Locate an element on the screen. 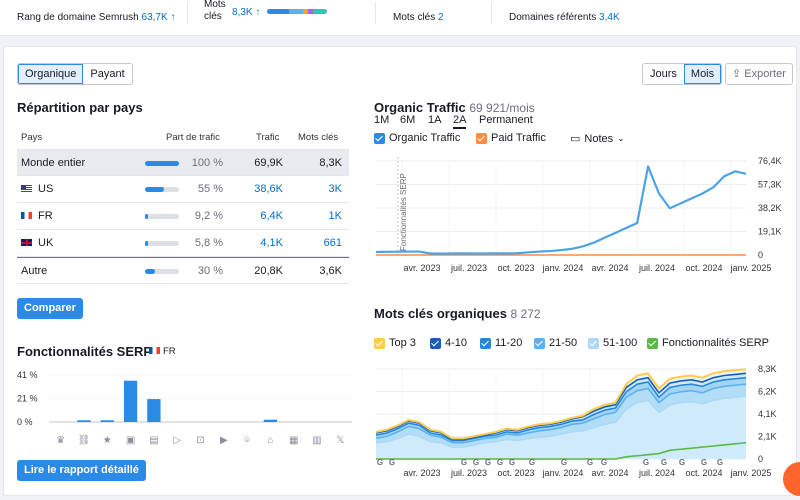 The width and height of the screenshot is (800, 500). country-row-uk: UK 5,8 % 4,1K 661 is located at coordinates (183, 243).